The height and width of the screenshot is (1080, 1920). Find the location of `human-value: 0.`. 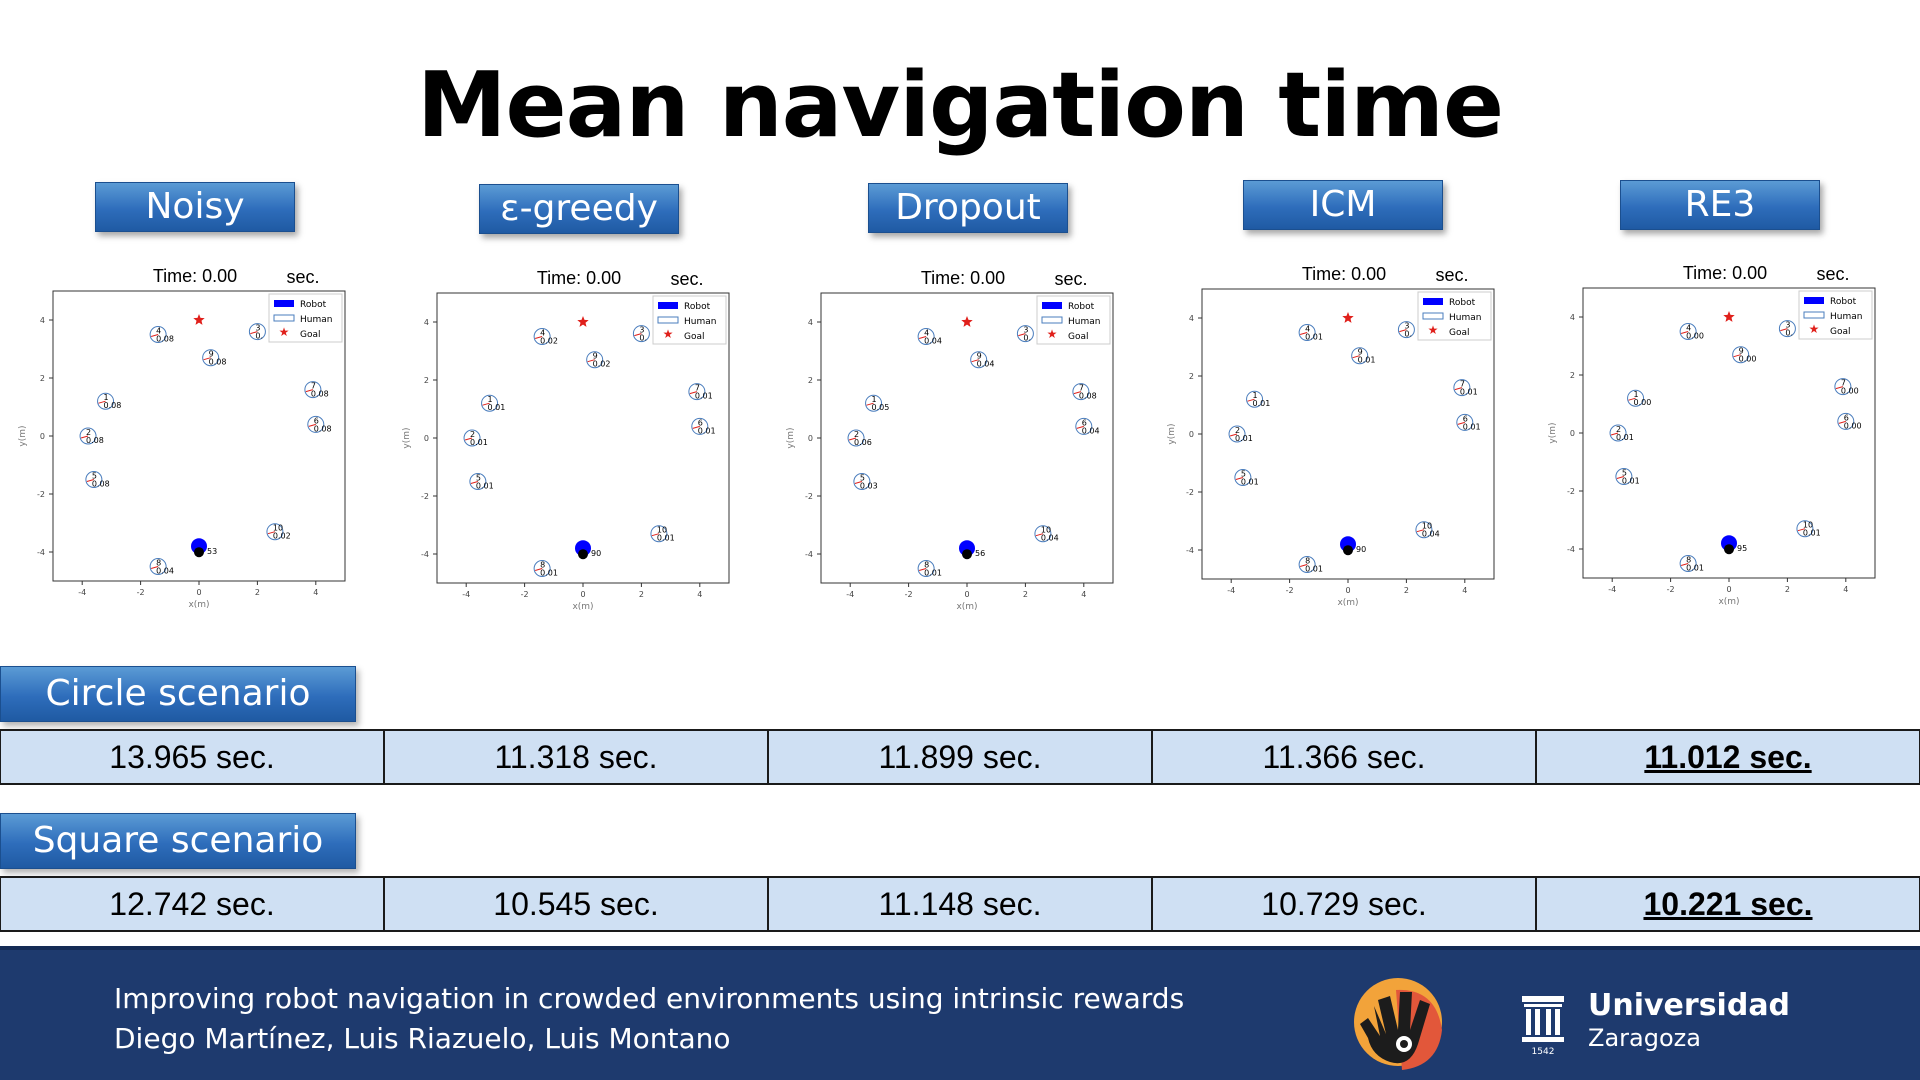

human-value: 0. is located at coordinates (1789, 333).